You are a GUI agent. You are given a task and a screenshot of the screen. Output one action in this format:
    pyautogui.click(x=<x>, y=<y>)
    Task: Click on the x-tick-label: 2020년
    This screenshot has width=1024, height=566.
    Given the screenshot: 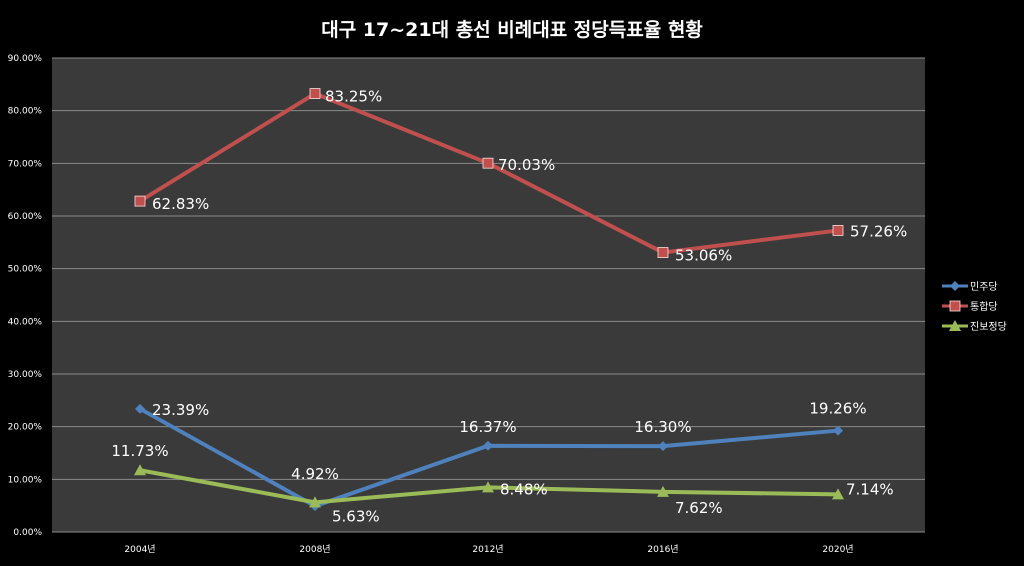 What is the action you would take?
    pyautogui.click(x=837, y=549)
    